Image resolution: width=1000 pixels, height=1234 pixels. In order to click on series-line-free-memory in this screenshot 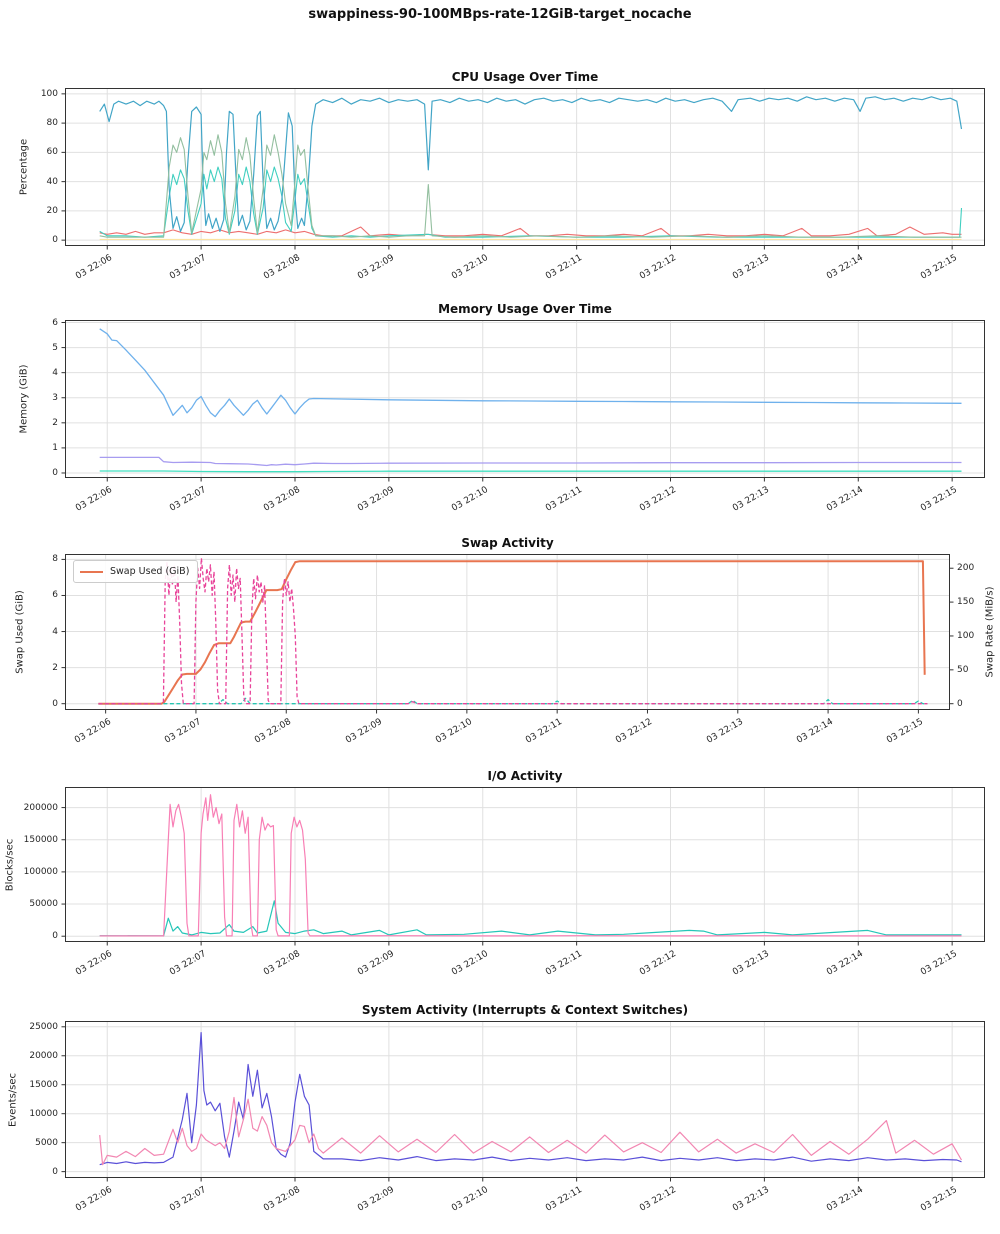, I will do `click(530, 373)`.